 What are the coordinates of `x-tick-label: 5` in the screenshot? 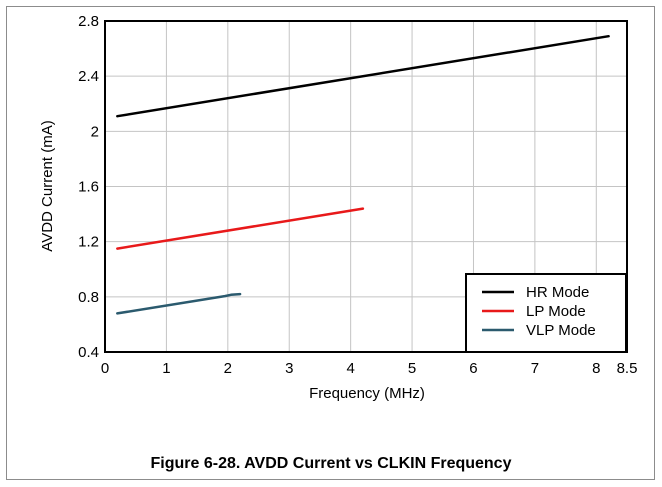 It's located at (412, 368).